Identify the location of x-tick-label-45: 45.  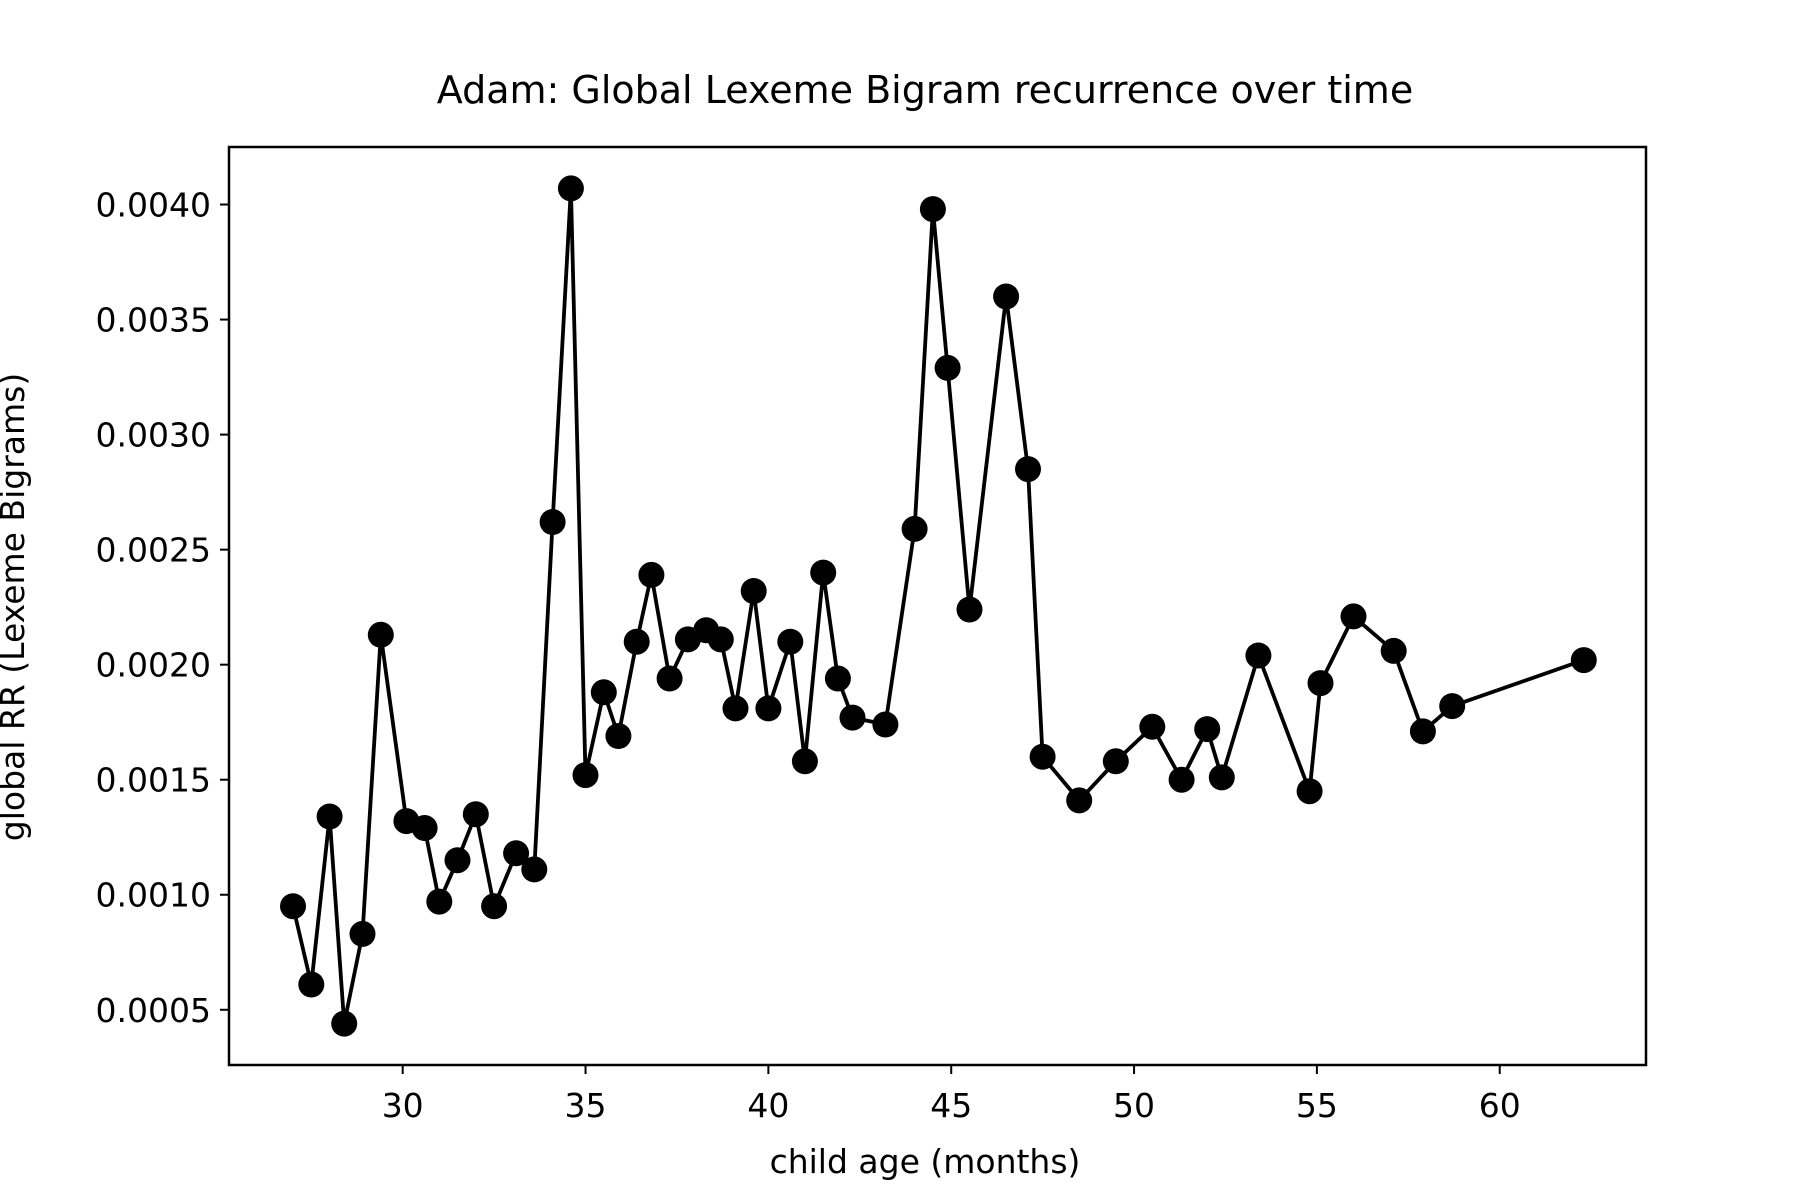
(951, 1105).